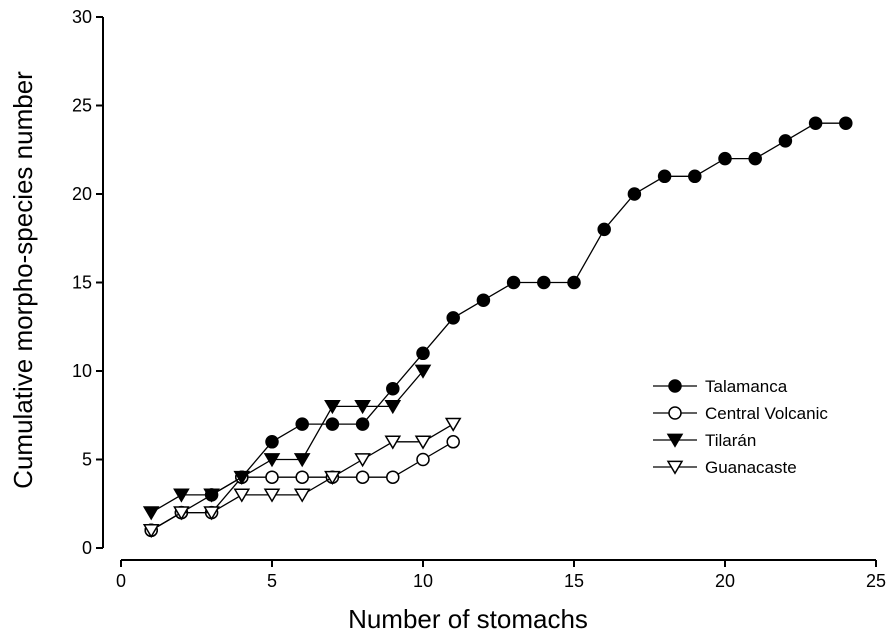 The height and width of the screenshot is (637, 888). I want to click on x-tick-label: 10, so click(423, 581).